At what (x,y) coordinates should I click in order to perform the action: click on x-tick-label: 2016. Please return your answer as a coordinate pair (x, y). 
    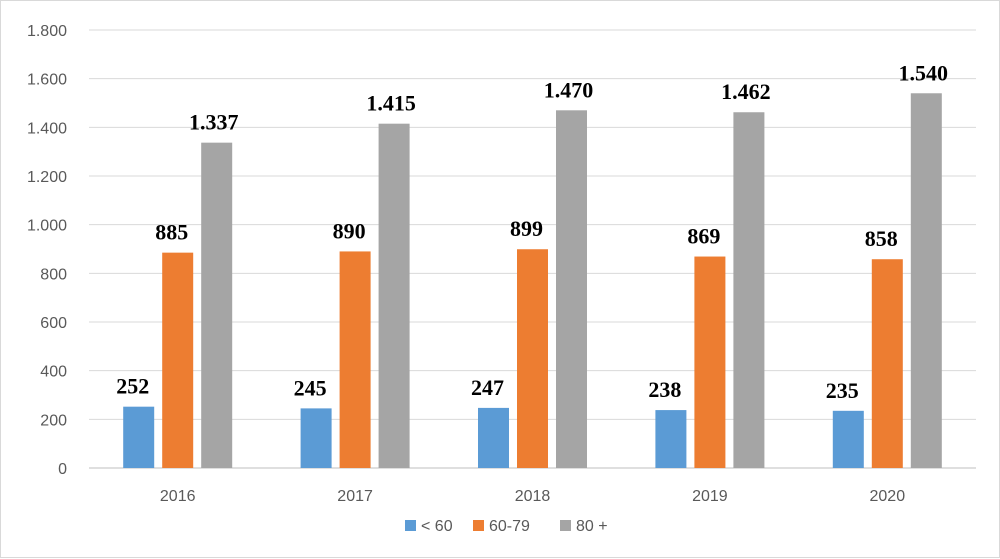
    Looking at the image, I should click on (178, 496).